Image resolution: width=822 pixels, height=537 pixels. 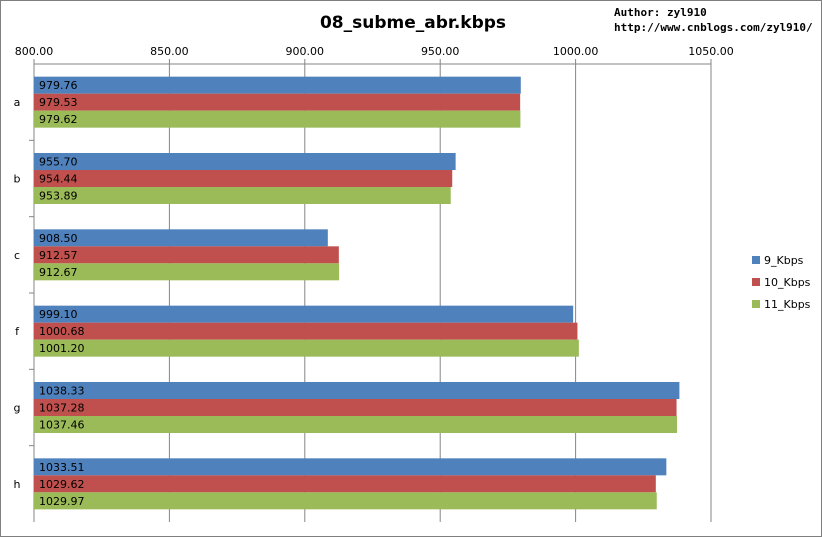 I want to click on author-url: http://www.cnblogs.com/zyl910/, so click(x=713, y=27).